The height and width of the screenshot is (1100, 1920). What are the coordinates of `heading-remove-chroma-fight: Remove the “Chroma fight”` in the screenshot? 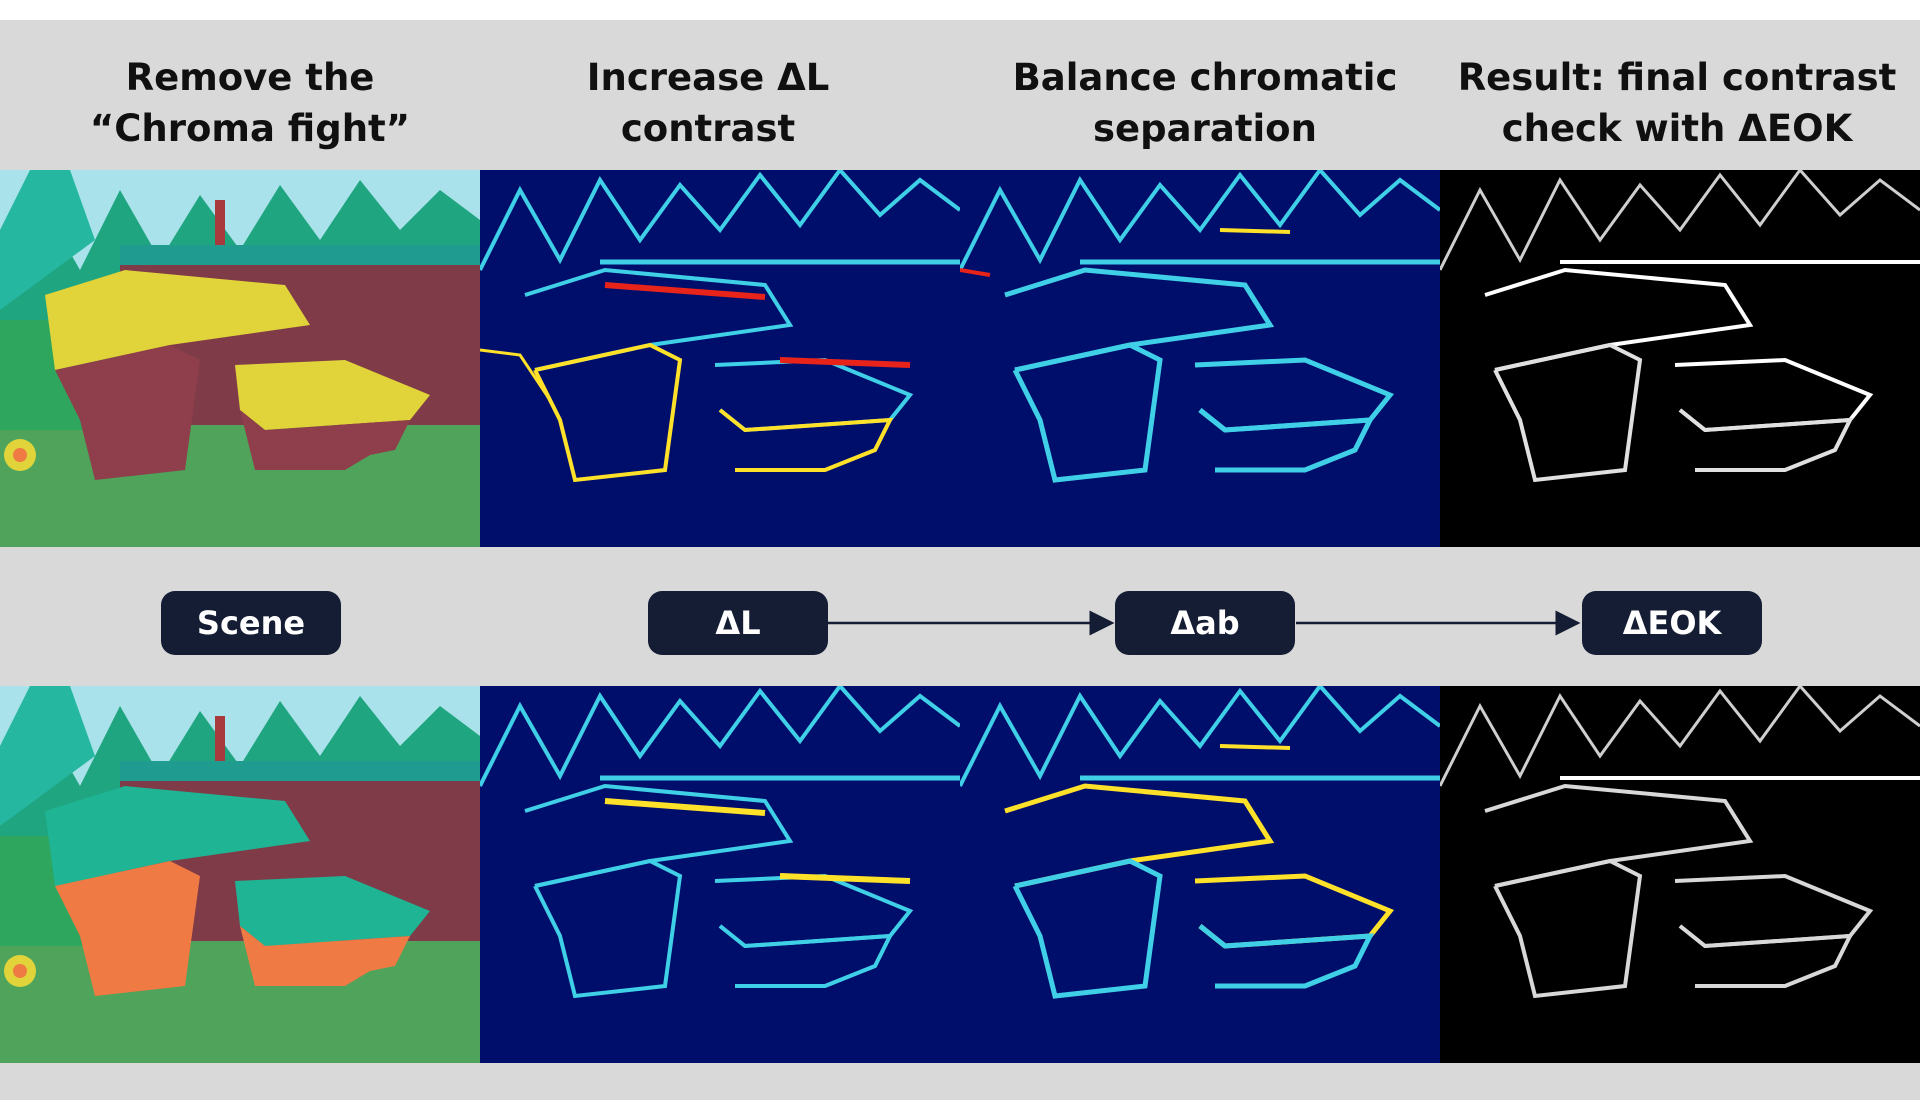 It's located at (250, 103).